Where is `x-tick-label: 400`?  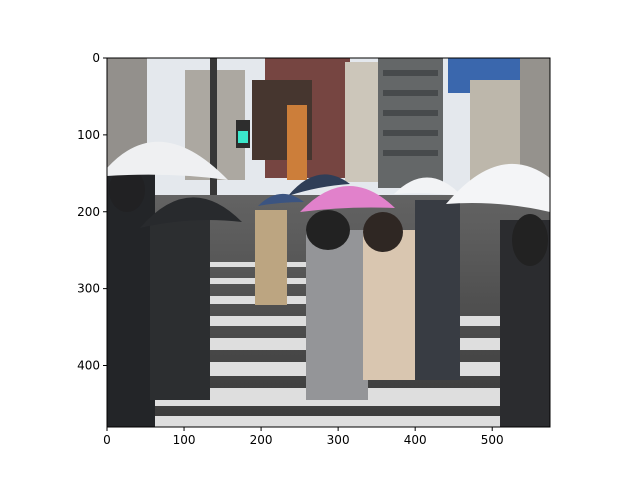 x-tick-label: 400 is located at coordinates (415, 440).